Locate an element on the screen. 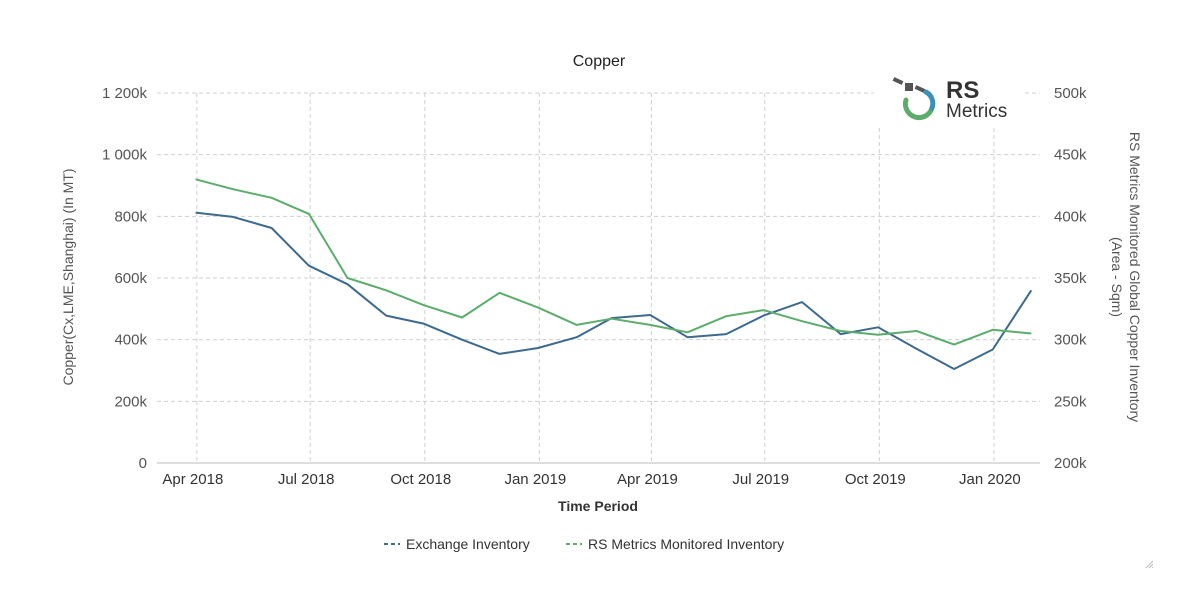 The width and height of the screenshot is (1198, 589). right-tick-label-1: 250k is located at coordinates (1070, 401).